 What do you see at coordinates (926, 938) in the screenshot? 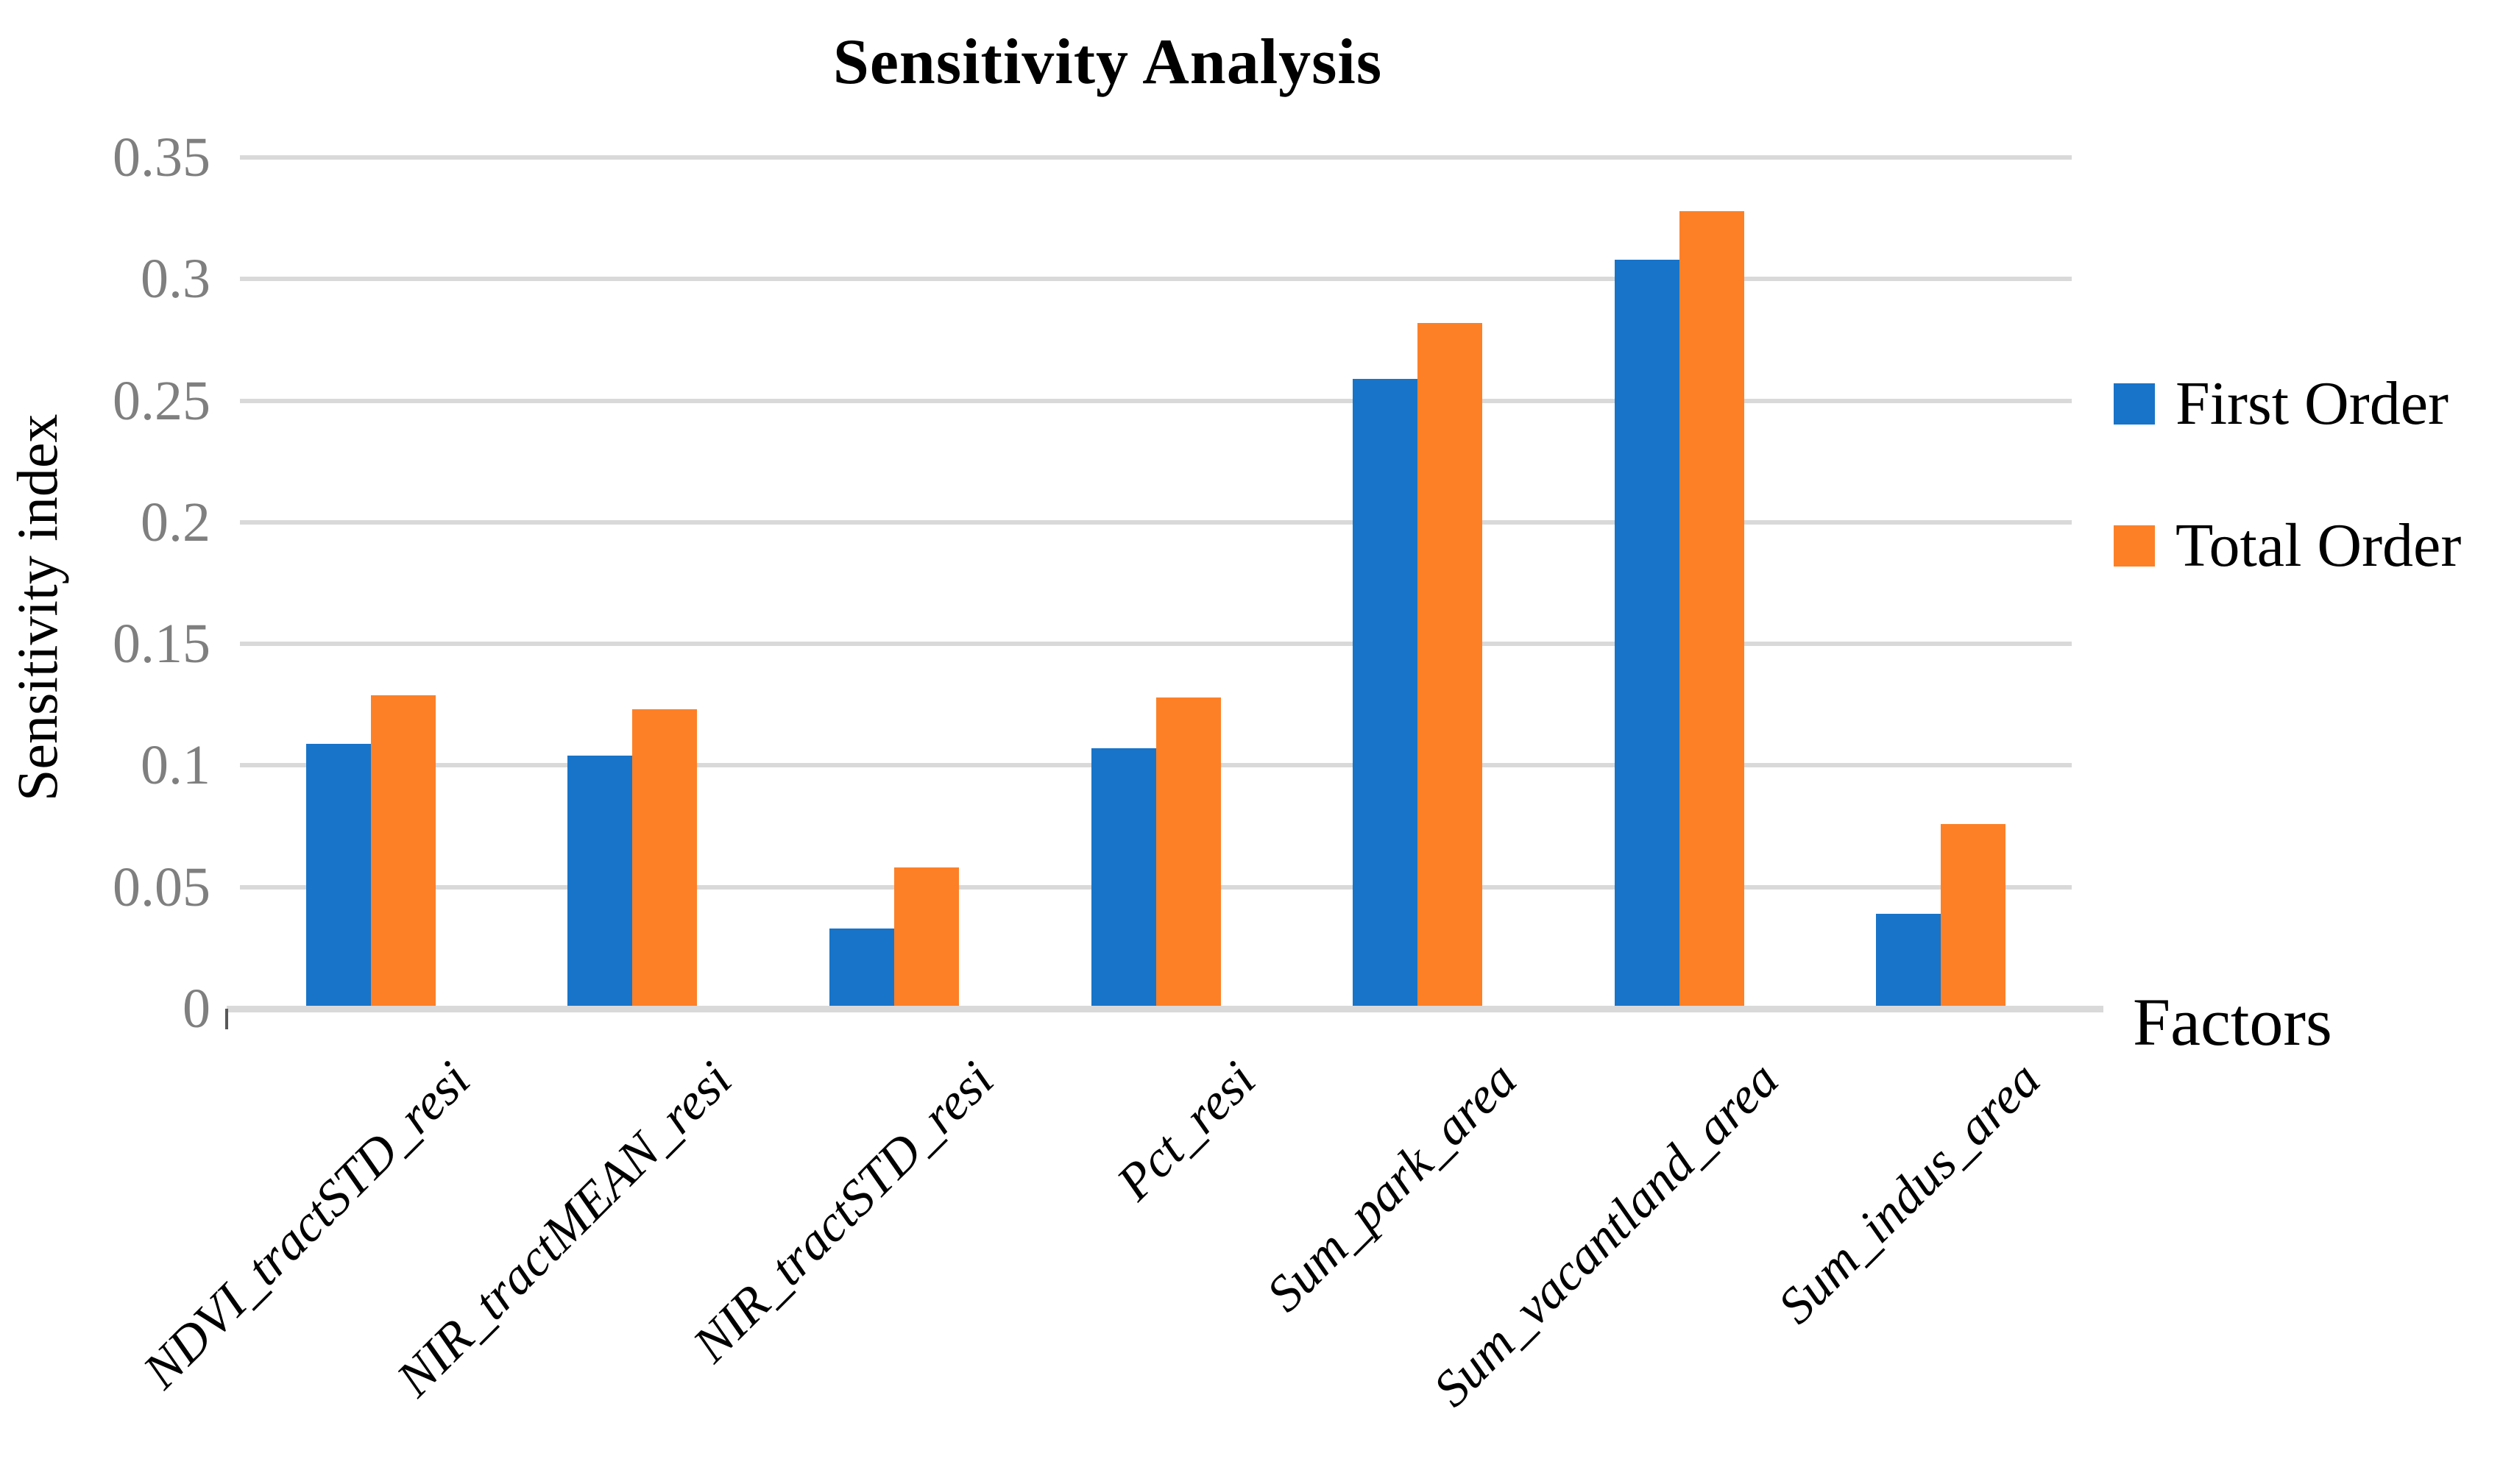
I see `bar-total-order-nir-tractstd-resi` at bounding box center [926, 938].